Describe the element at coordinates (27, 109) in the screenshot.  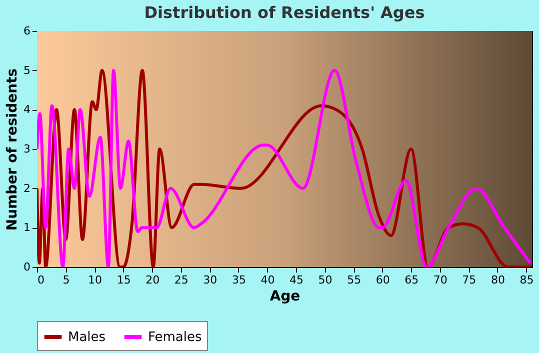
I see `y-tick-label: 4` at that location.